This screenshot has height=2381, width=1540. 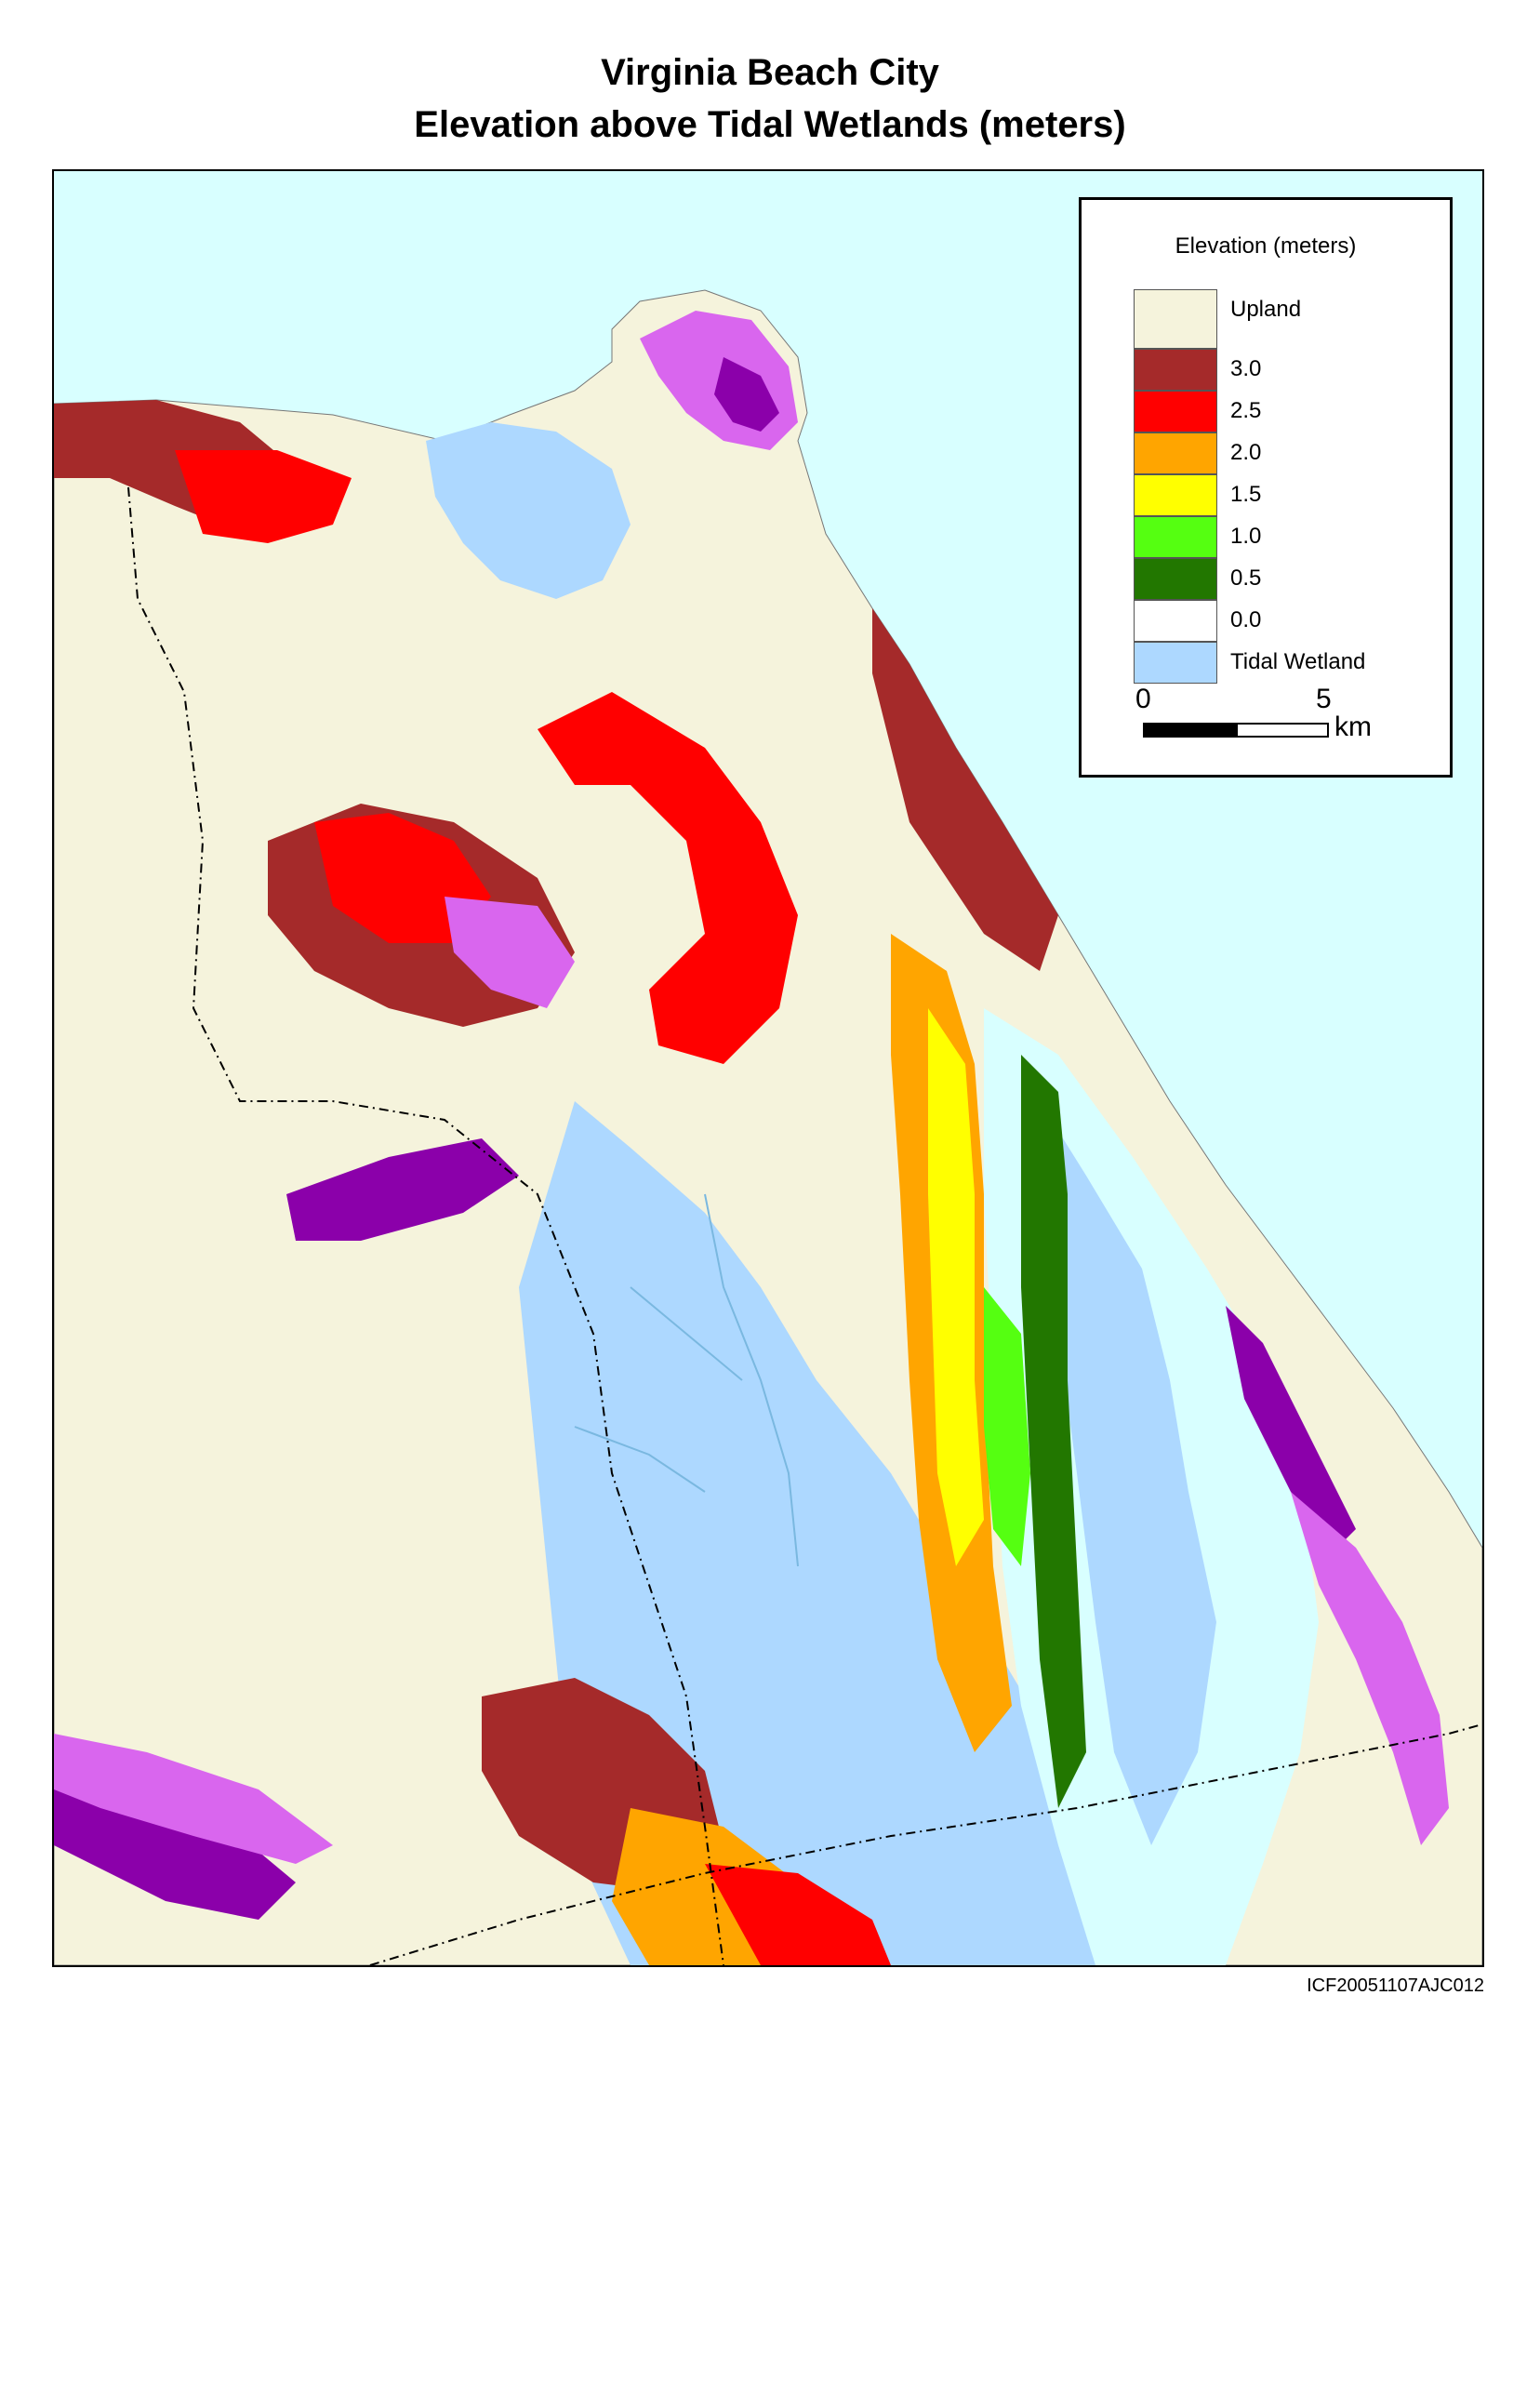 What do you see at coordinates (1324, 699) in the screenshot?
I see `scale-end-label: 5` at bounding box center [1324, 699].